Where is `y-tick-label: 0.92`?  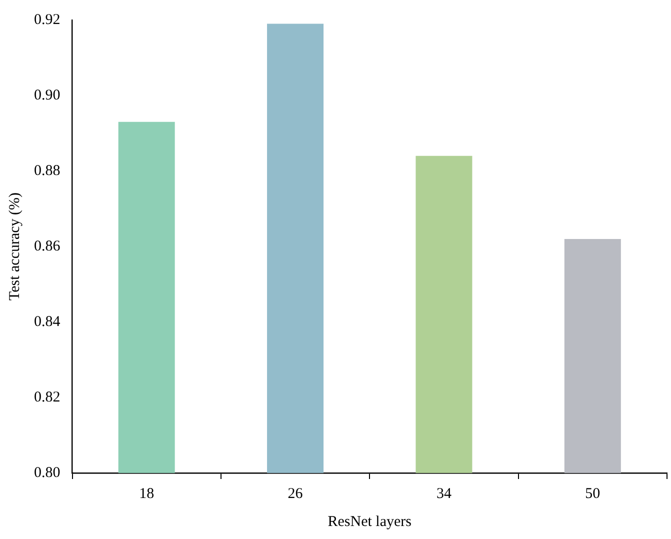 y-tick-label: 0.92 is located at coordinates (47, 20).